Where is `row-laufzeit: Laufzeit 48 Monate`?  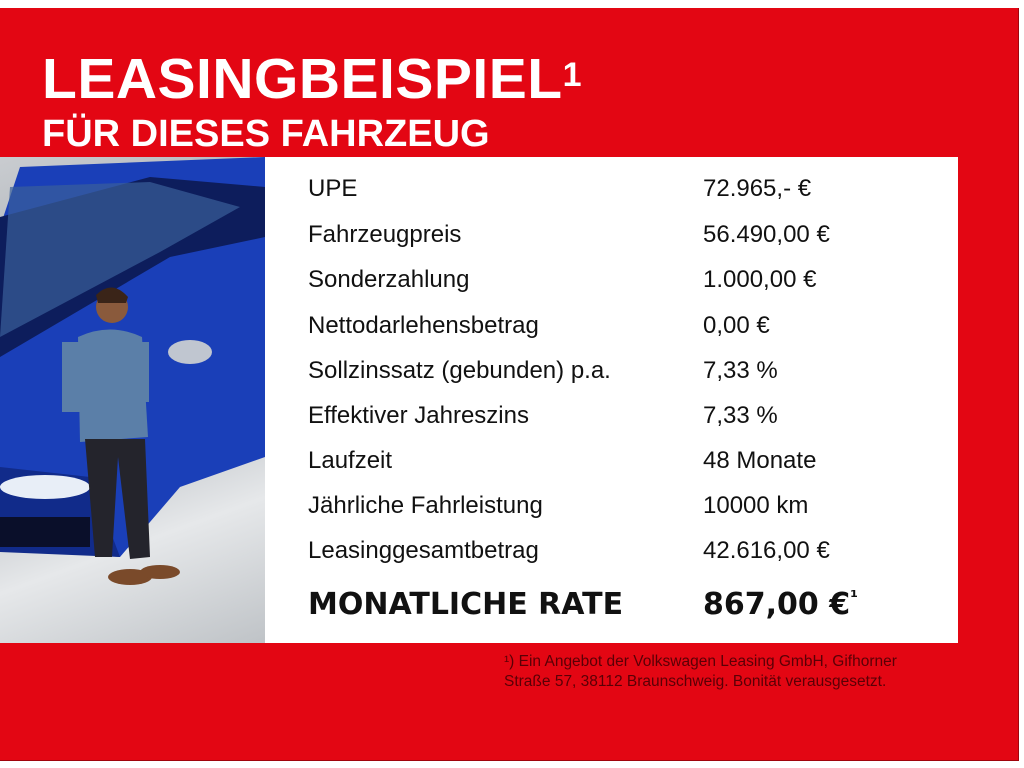 row-laufzeit: Laufzeit 48 Monate is located at coordinates (633, 462).